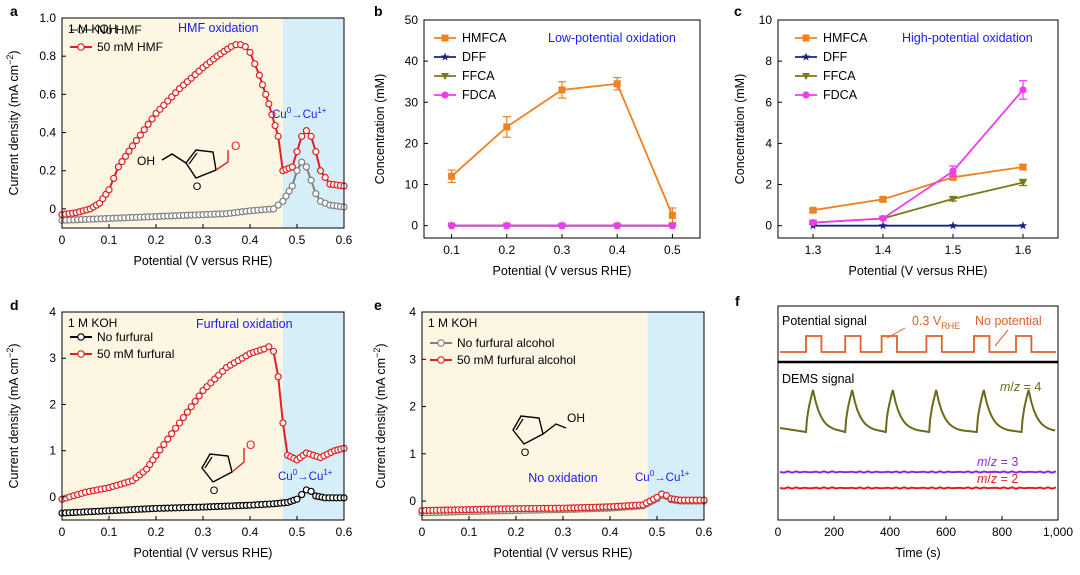 This screenshot has width=1080, height=575. What do you see at coordinates (1008, 321) in the screenshot?
I see `no-potential-label: No potential` at bounding box center [1008, 321].